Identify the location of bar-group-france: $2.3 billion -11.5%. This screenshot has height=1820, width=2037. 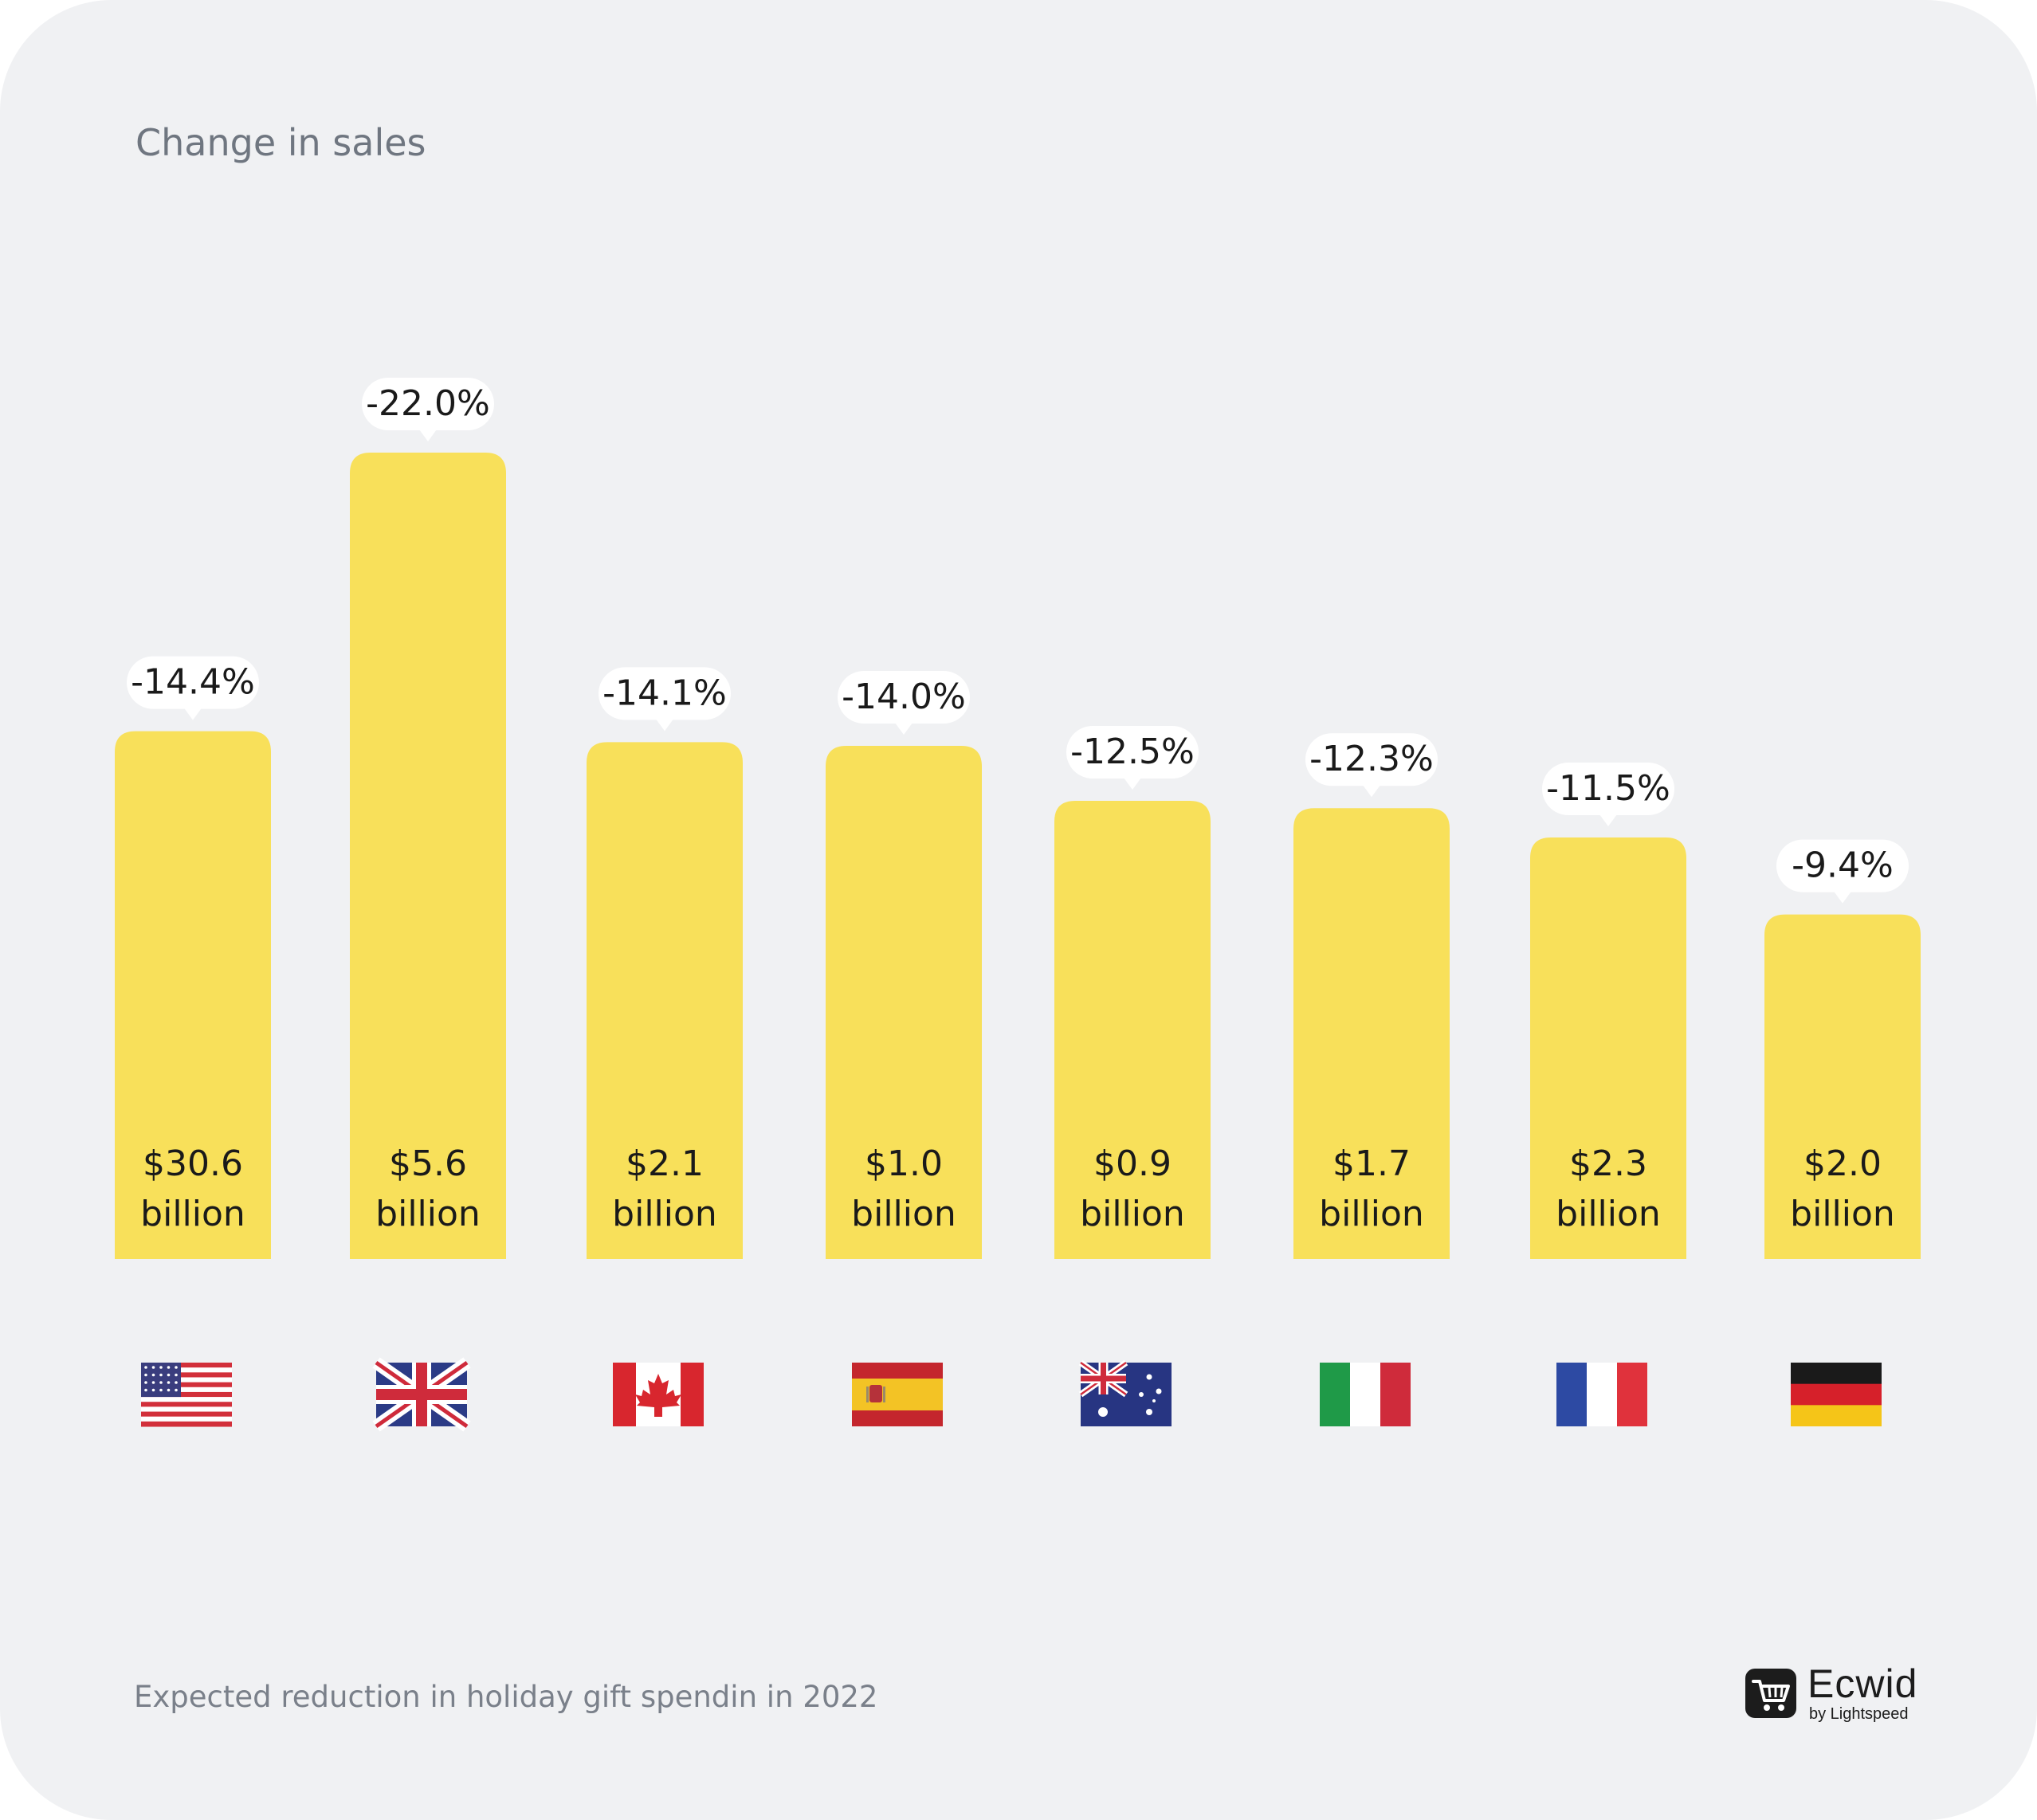
(1608, 1094).